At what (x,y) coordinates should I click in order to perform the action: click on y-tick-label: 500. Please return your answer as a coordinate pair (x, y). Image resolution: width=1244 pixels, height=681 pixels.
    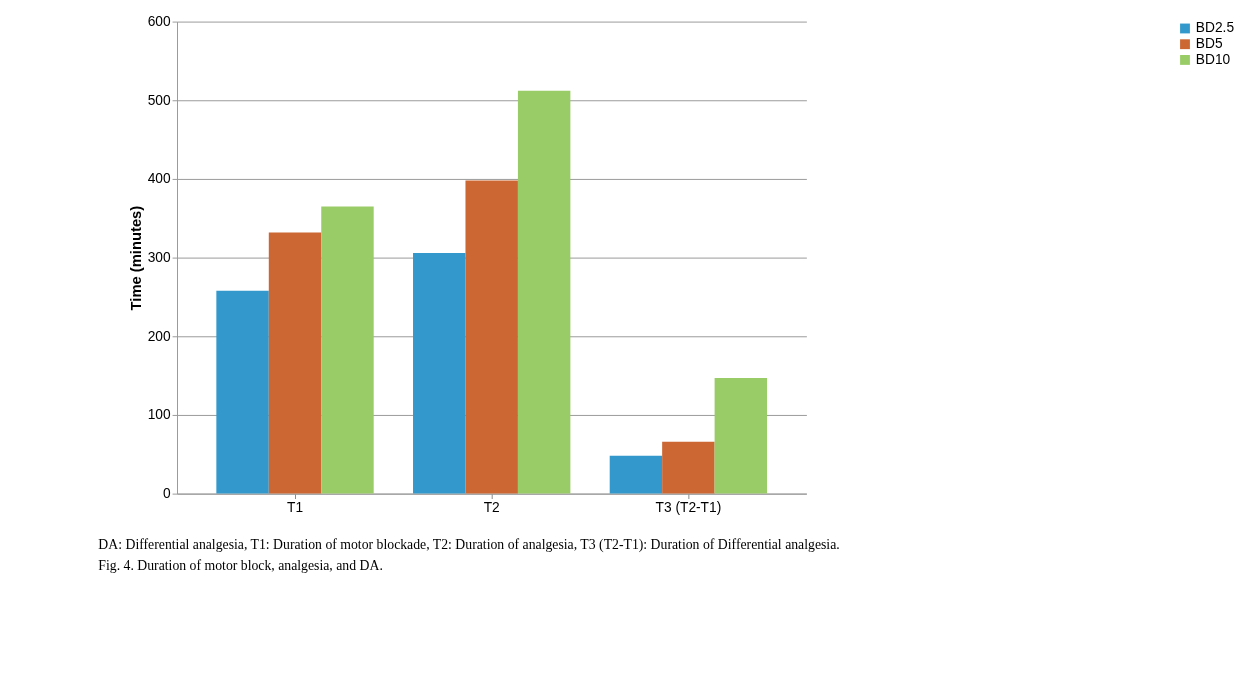
    Looking at the image, I should click on (159, 100).